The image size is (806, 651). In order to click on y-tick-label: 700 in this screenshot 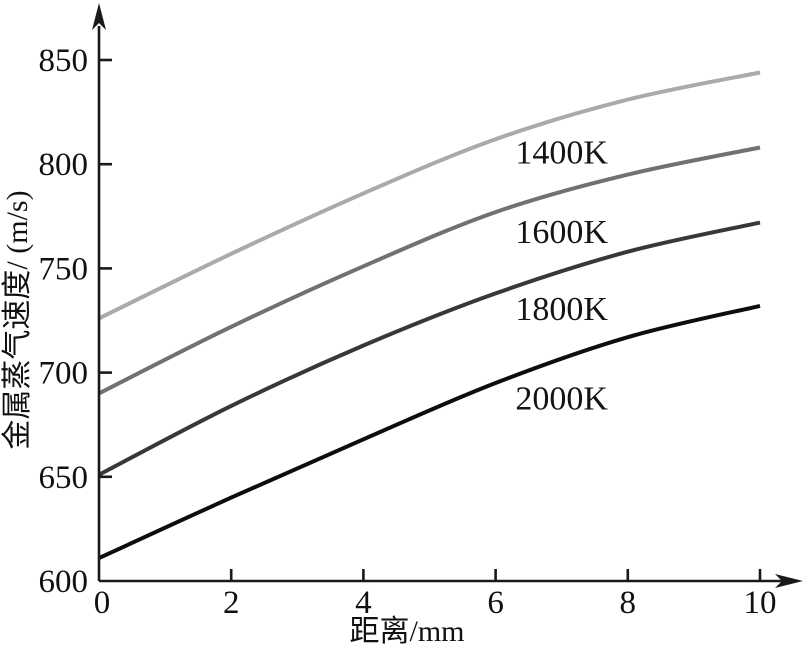, I will do `click(64, 374)`.